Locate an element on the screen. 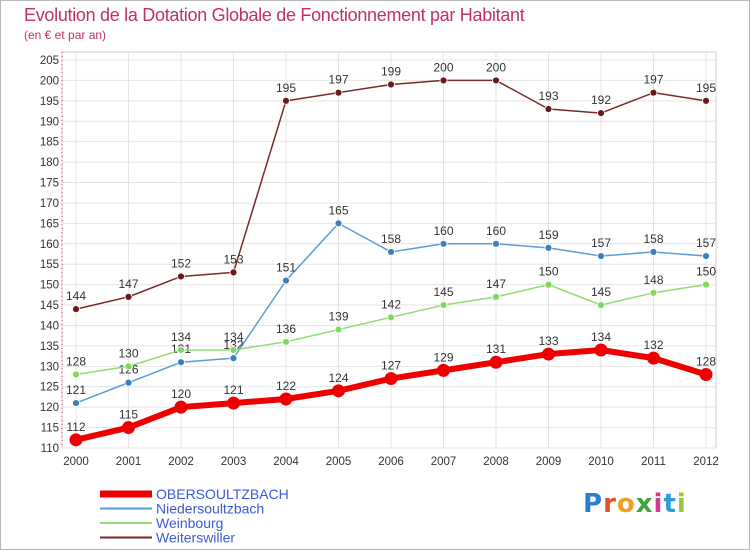  y-tick-label: 125 is located at coordinates (49, 388).